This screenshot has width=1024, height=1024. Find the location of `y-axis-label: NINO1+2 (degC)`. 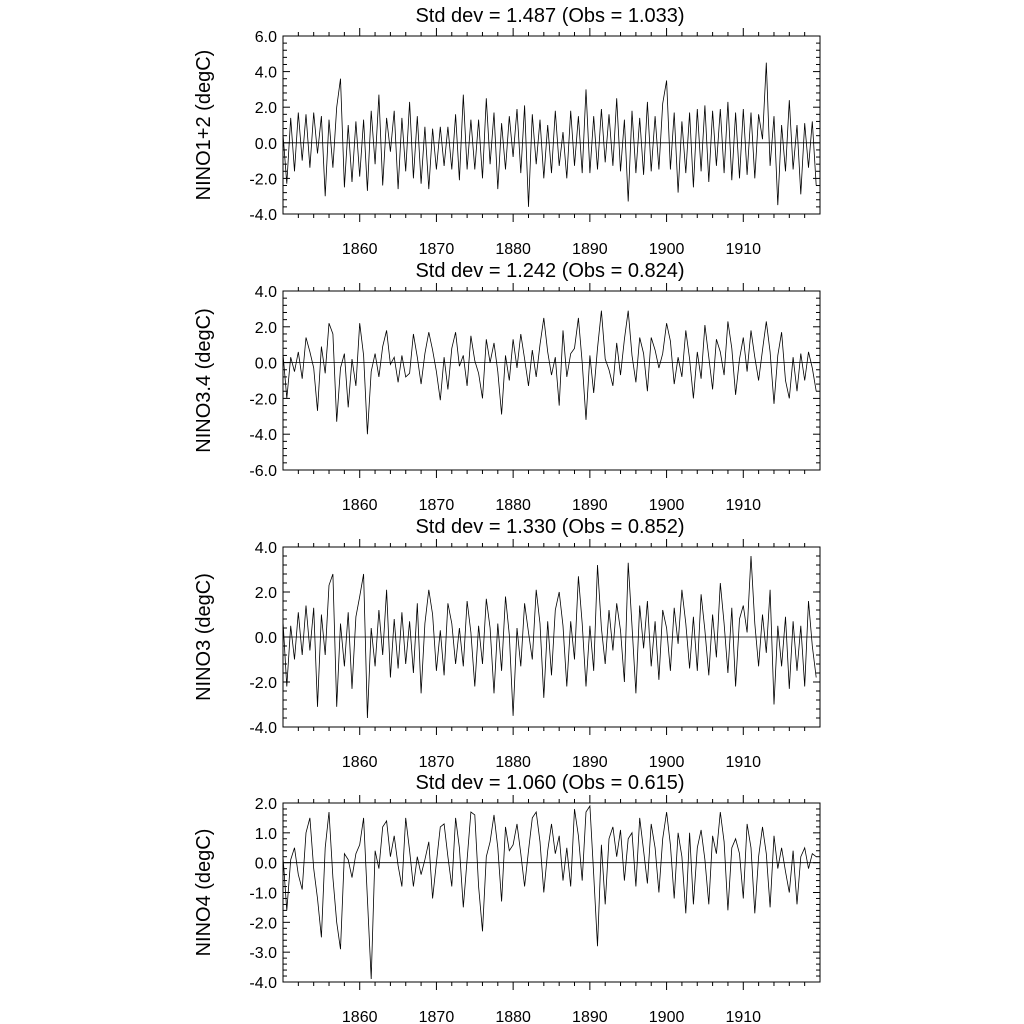

y-axis-label: NINO1+2 (degC) is located at coordinates (204, 125).